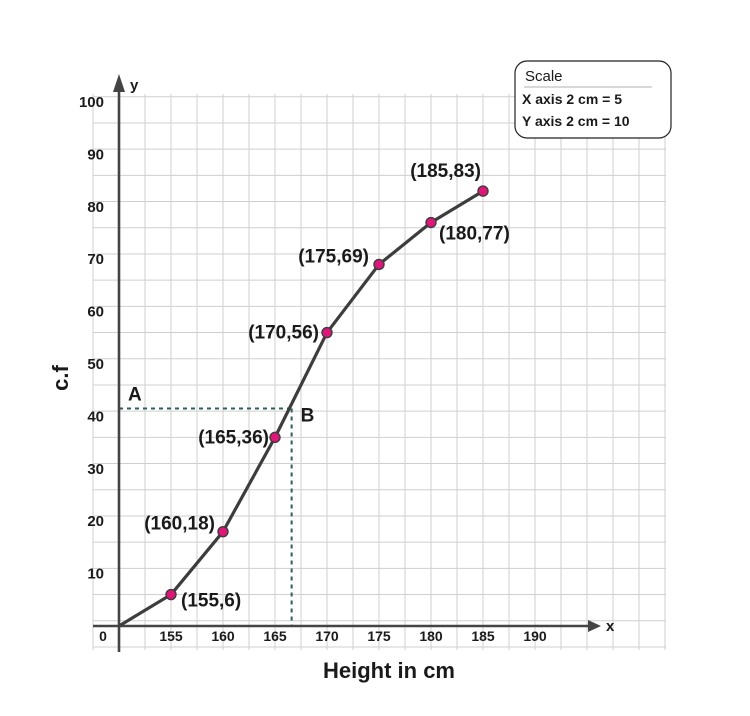 The height and width of the screenshot is (716, 750). What do you see at coordinates (233, 437) in the screenshot?
I see `point-label: (165,36)` at bounding box center [233, 437].